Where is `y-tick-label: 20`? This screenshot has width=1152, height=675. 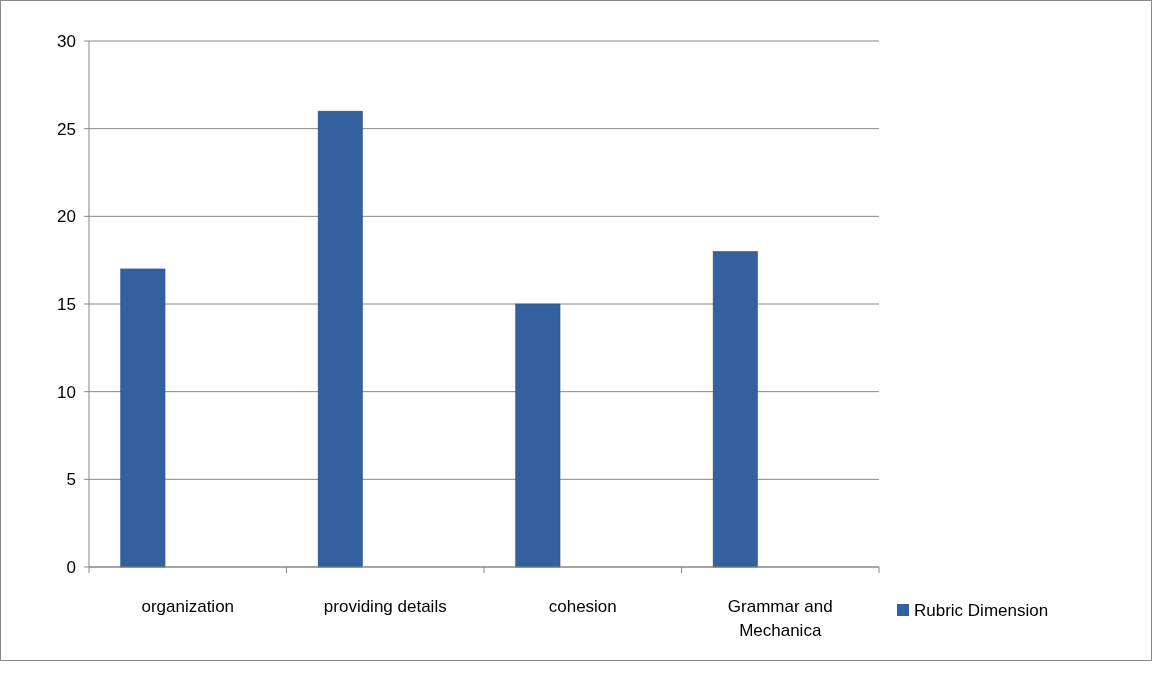
y-tick-label: 20 is located at coordinates (66, 217).